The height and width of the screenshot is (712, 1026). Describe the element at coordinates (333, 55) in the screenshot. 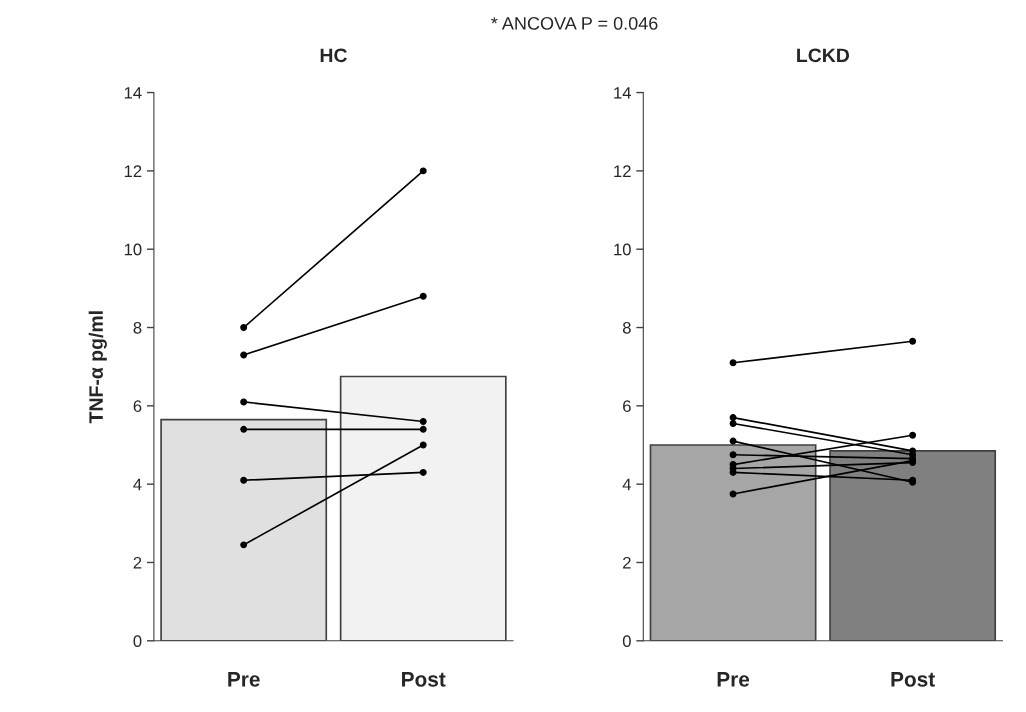

I see `chart-title: HC` at that location.